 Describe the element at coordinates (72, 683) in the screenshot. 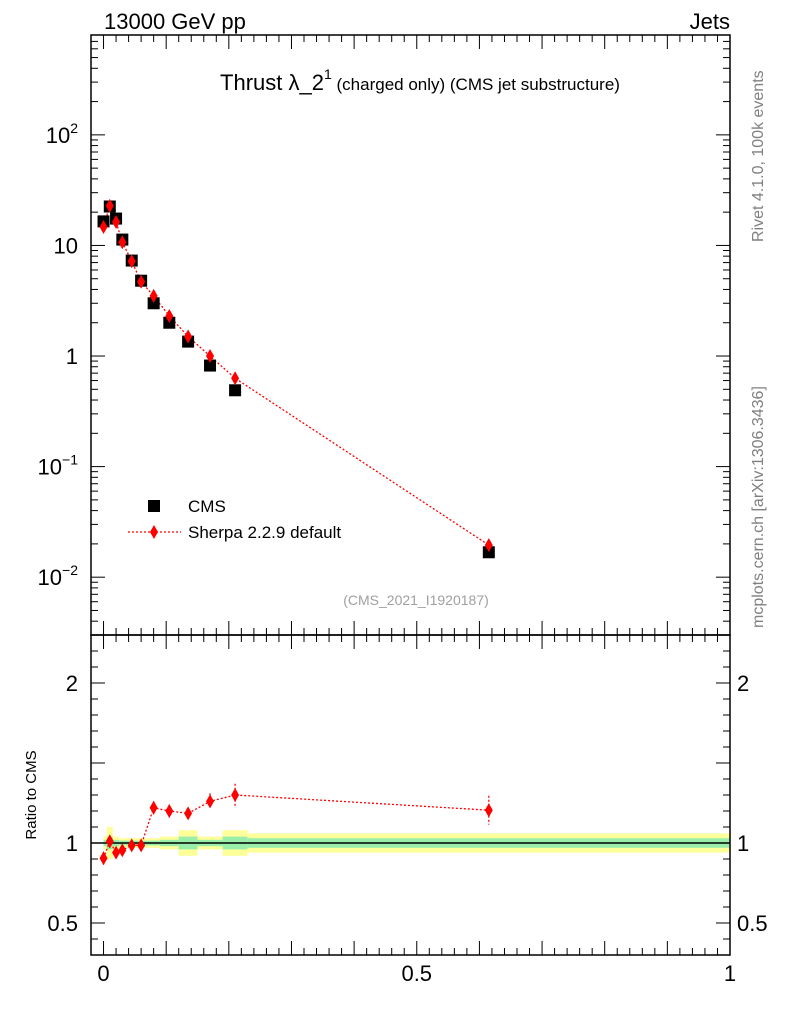

I see `ratio-y-tick-label-left: 2` at that location.